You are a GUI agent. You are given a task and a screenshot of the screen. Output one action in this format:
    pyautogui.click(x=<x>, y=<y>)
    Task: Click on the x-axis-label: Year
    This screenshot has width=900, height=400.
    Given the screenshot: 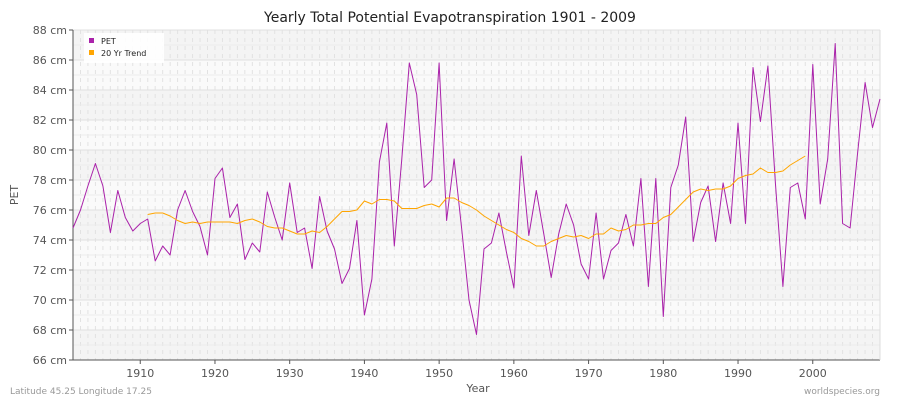 What is the action you would take?
    pyautogui.click(x=477, y=388)
    